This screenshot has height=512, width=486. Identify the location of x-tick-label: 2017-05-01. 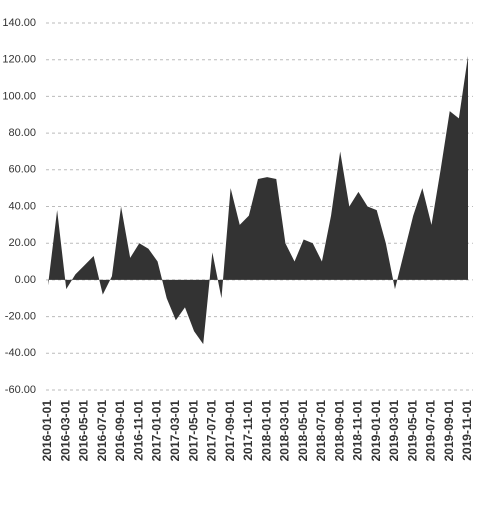
(193, 431).